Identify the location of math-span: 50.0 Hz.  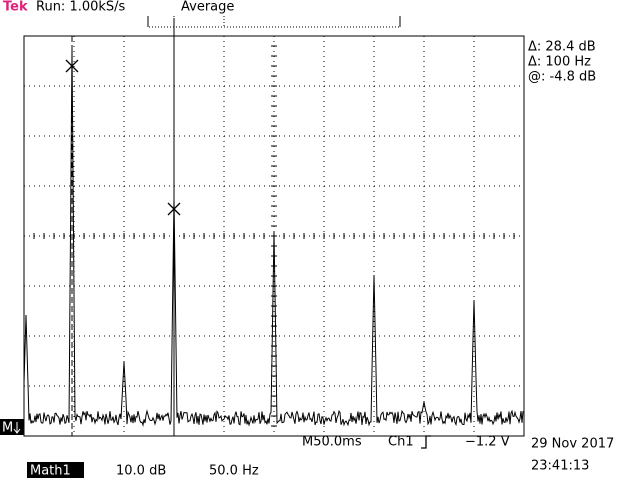
(234, 471).